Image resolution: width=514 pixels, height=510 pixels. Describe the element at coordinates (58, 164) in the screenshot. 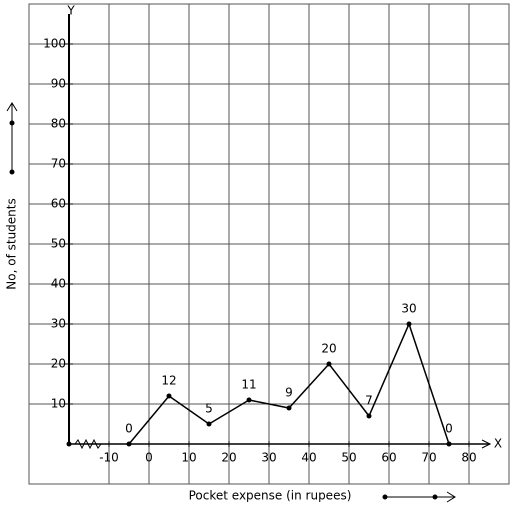

I see `y-tick-label: 70` at that location.